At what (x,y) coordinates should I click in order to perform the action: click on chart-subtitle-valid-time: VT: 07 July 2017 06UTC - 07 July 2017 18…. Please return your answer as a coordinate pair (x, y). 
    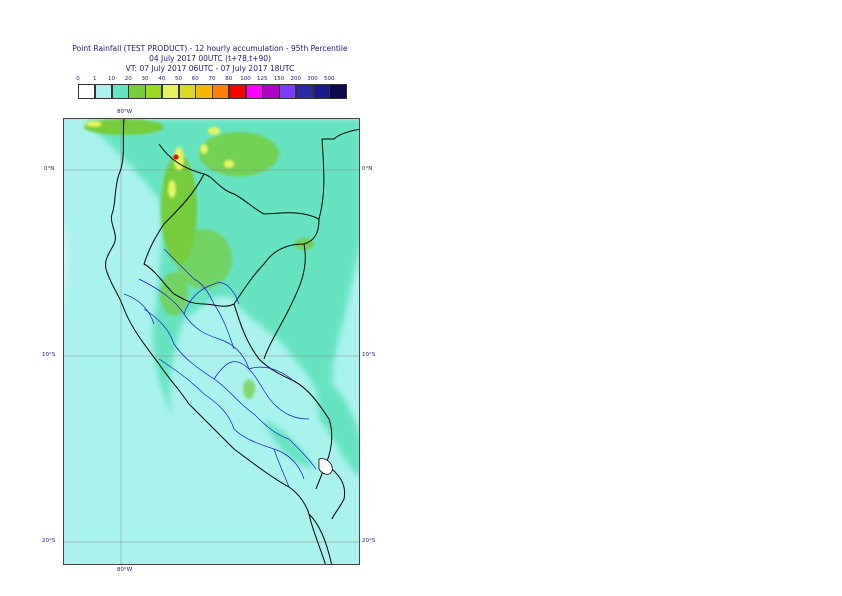
    Looking at the image, I should click on (210, 68).